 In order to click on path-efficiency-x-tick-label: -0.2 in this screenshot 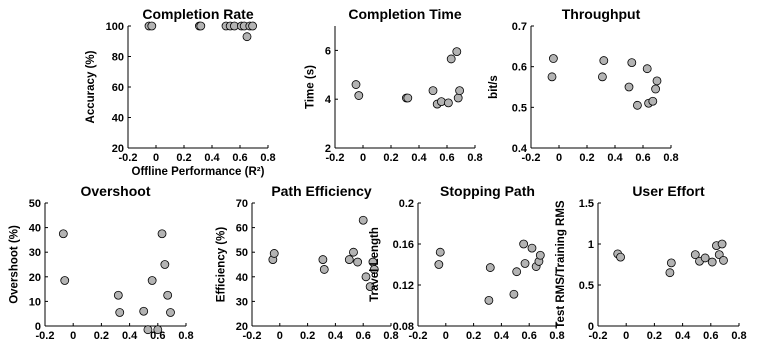, I will do `click(252, 336)`.